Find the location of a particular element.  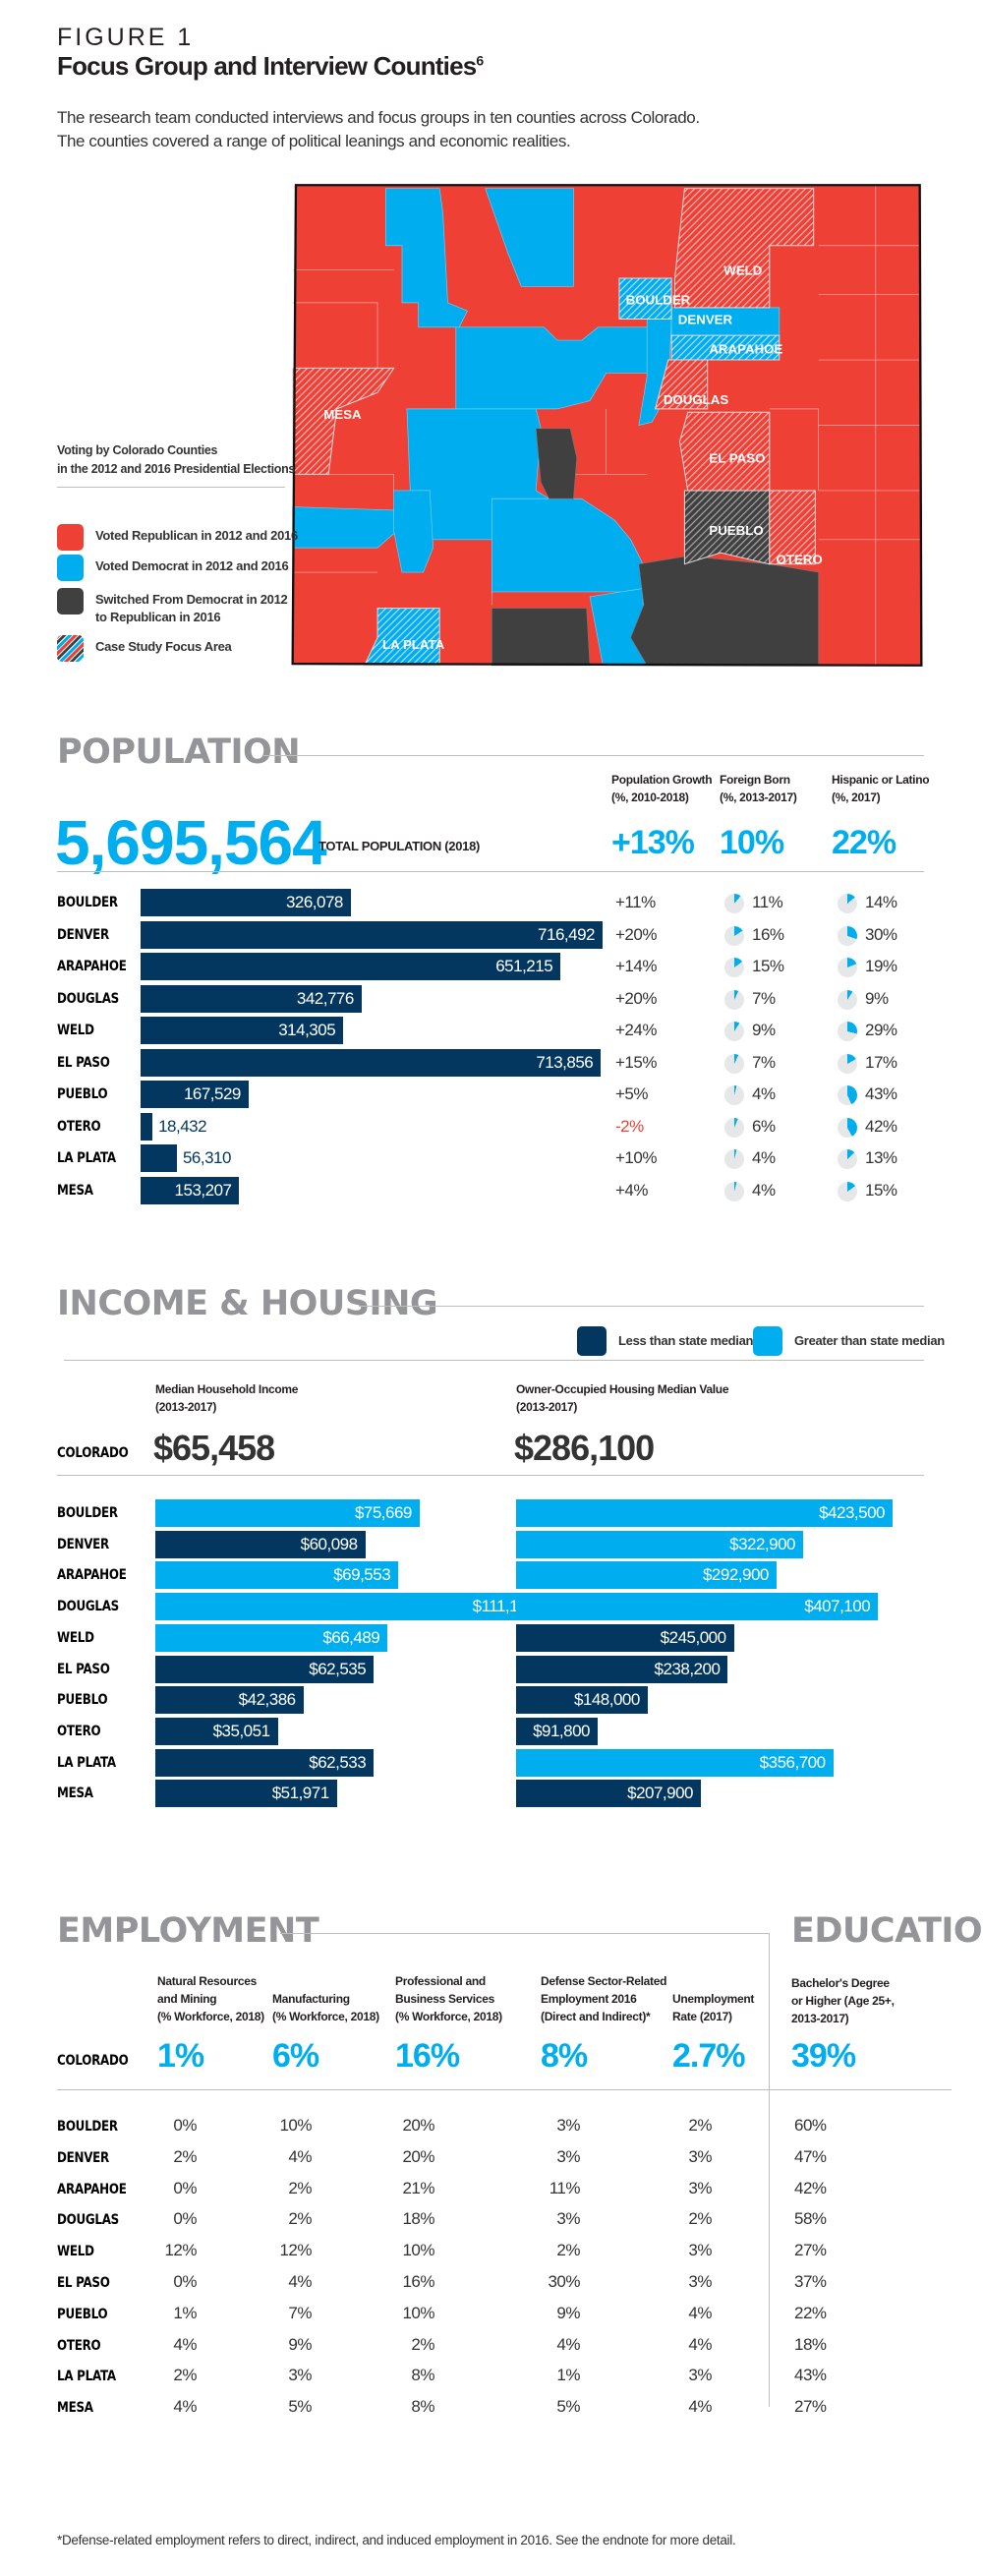

legend-item-democrat: Voted Democrat in 2012 and 2016 is located at coordinates (173, 568).